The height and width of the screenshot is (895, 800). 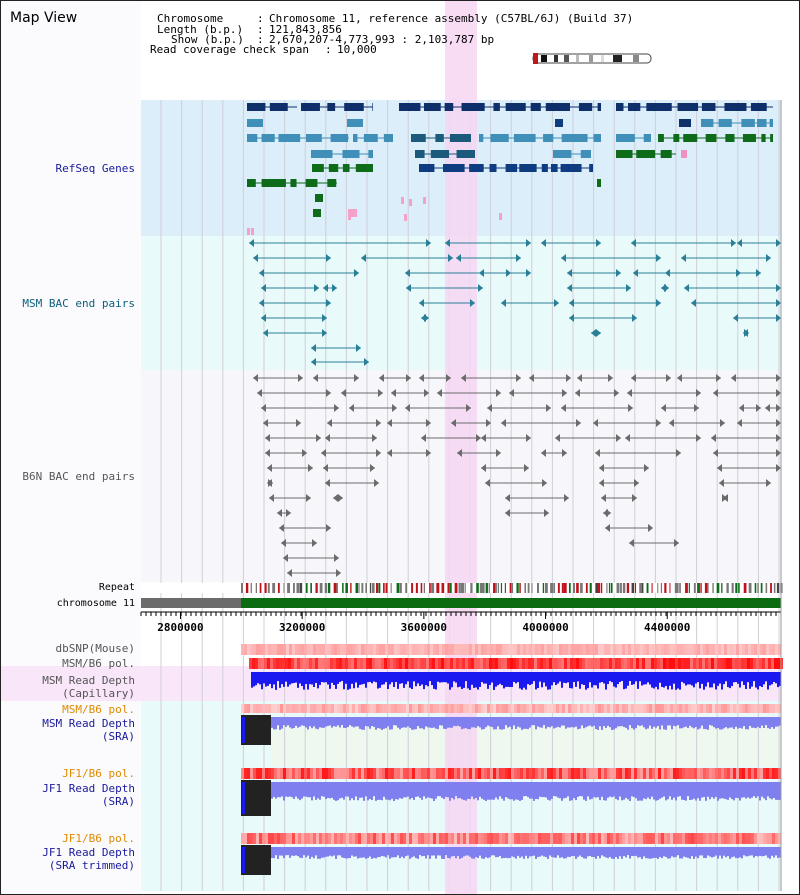 I want to click on track-label-dbsnp: dbSNP(Mouse), so click(x=95, y=648).